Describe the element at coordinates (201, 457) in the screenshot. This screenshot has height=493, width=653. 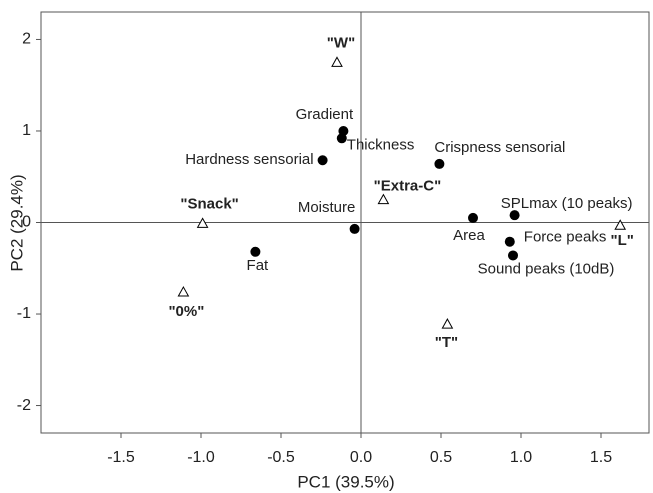
I see `x-tick-label: -1.0` at that location.